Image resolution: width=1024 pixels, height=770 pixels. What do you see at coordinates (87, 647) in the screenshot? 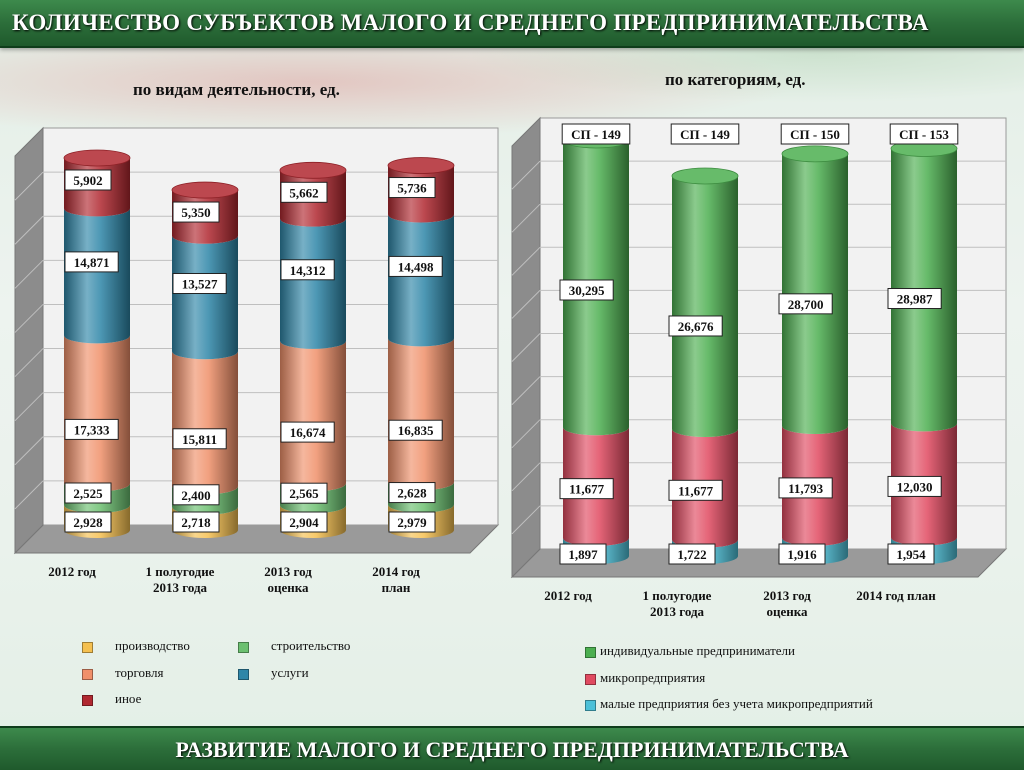
I see `legend-swatch-production` at bounding box center [87, 647].